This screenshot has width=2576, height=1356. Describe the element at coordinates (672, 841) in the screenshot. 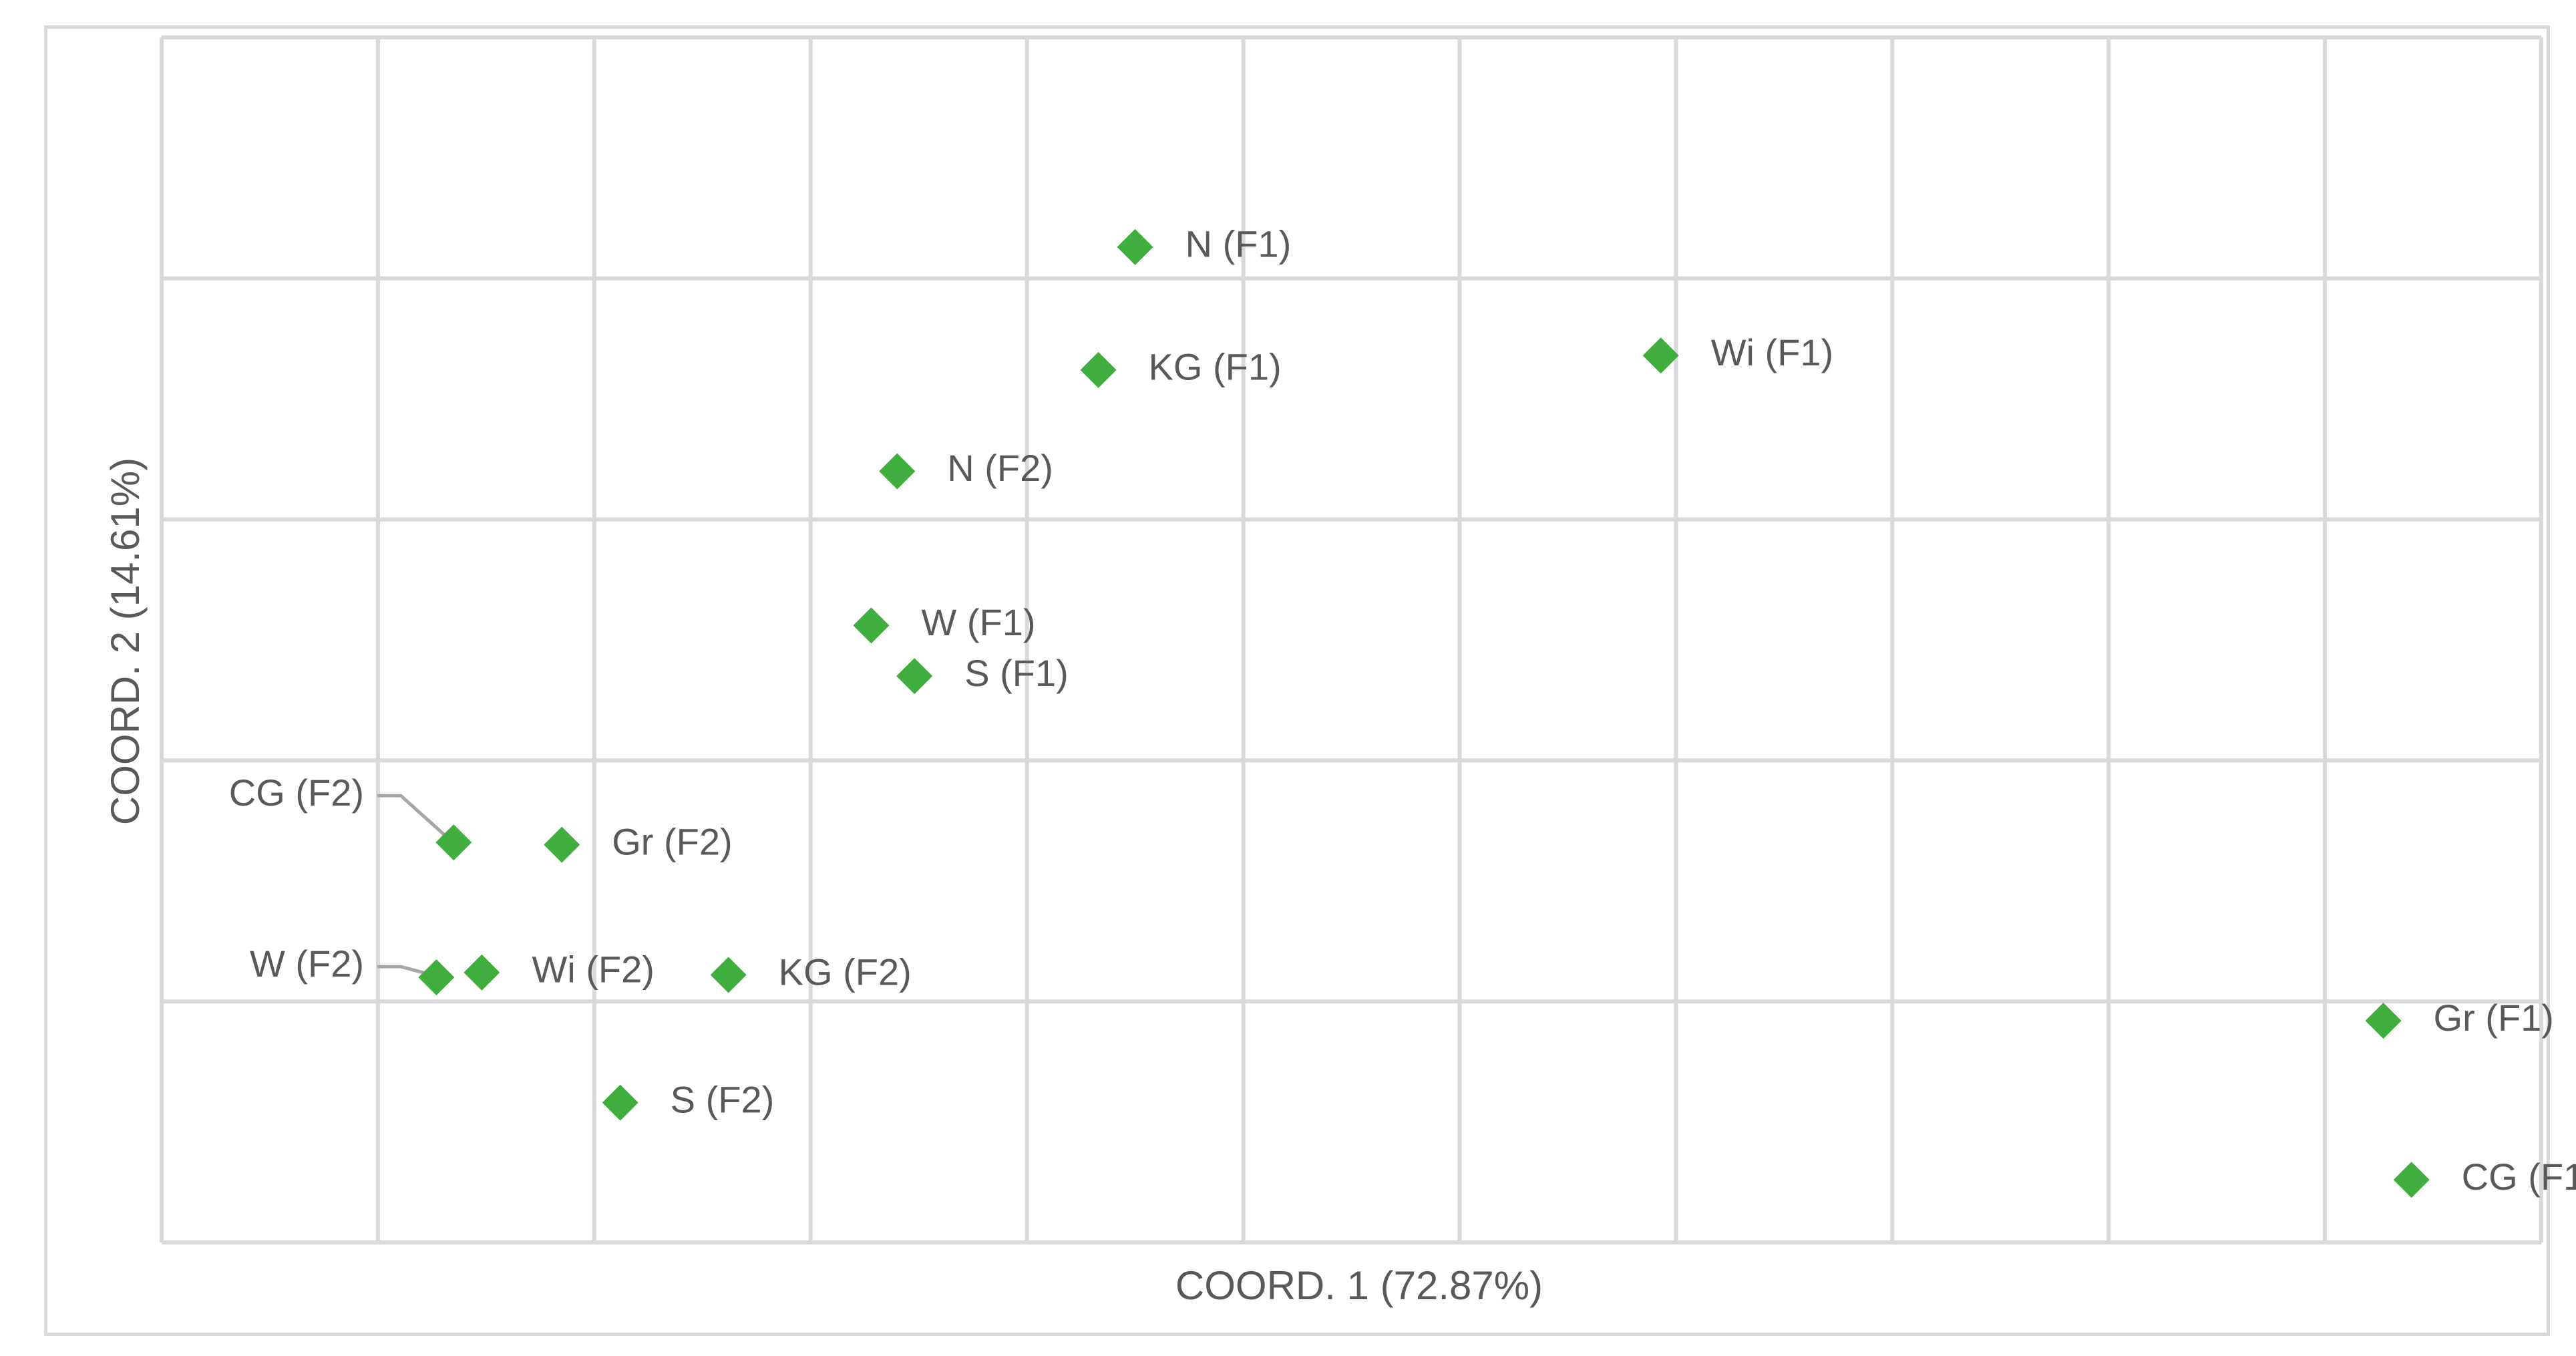

I see `data-point-label: Gr (F2)` at that location.